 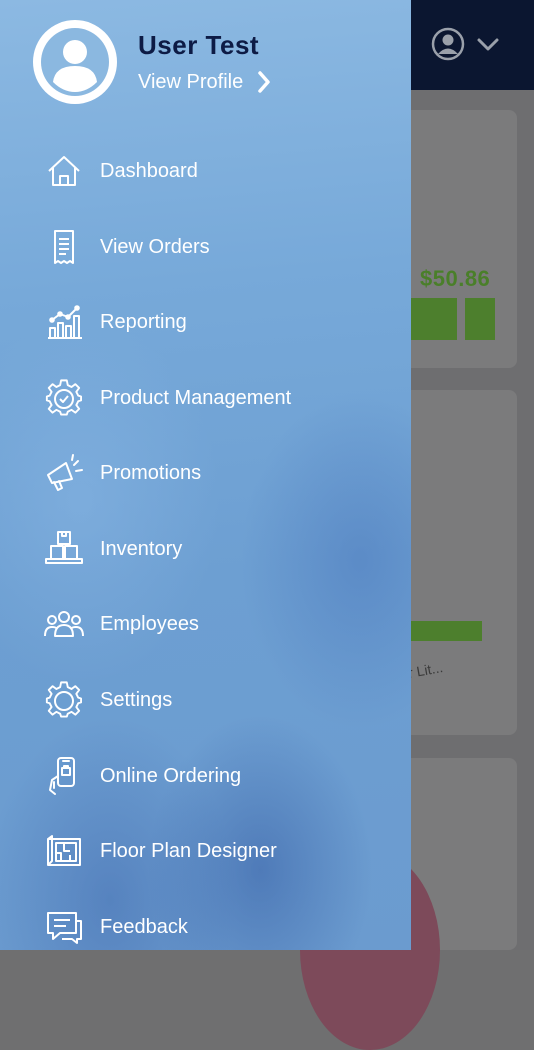 I want to click on menu-item-label: View Orders, so click(x=155, y=246).